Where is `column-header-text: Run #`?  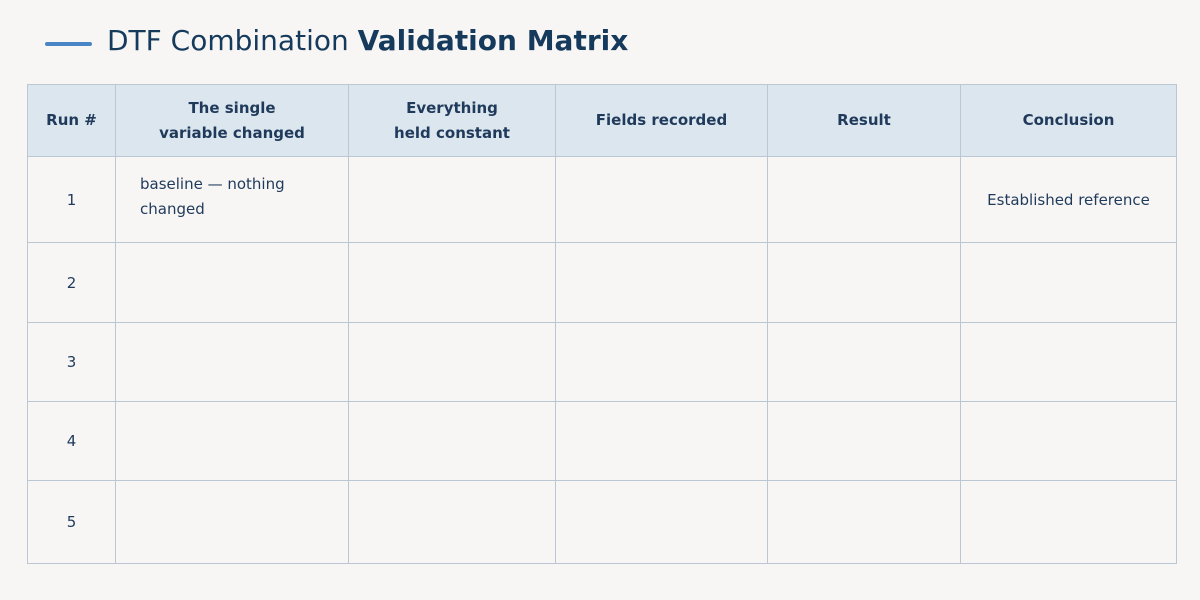
column-header-text: Run # is located at coordinates (71, 120).